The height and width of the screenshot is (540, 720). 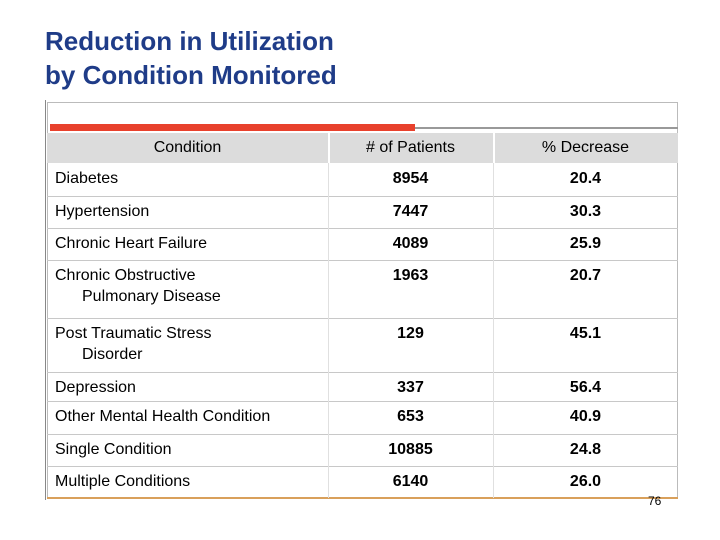 What do you see at coordinates (655, 501) in the screenshot?
I see `page-number: 76` at bounding box center [655, 501].